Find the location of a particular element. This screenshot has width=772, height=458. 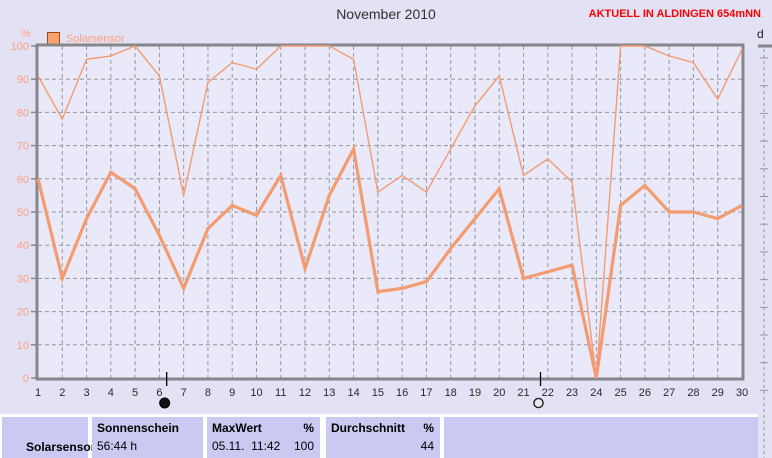

x-tick-label: 27 is located at coordinates (669, 393).